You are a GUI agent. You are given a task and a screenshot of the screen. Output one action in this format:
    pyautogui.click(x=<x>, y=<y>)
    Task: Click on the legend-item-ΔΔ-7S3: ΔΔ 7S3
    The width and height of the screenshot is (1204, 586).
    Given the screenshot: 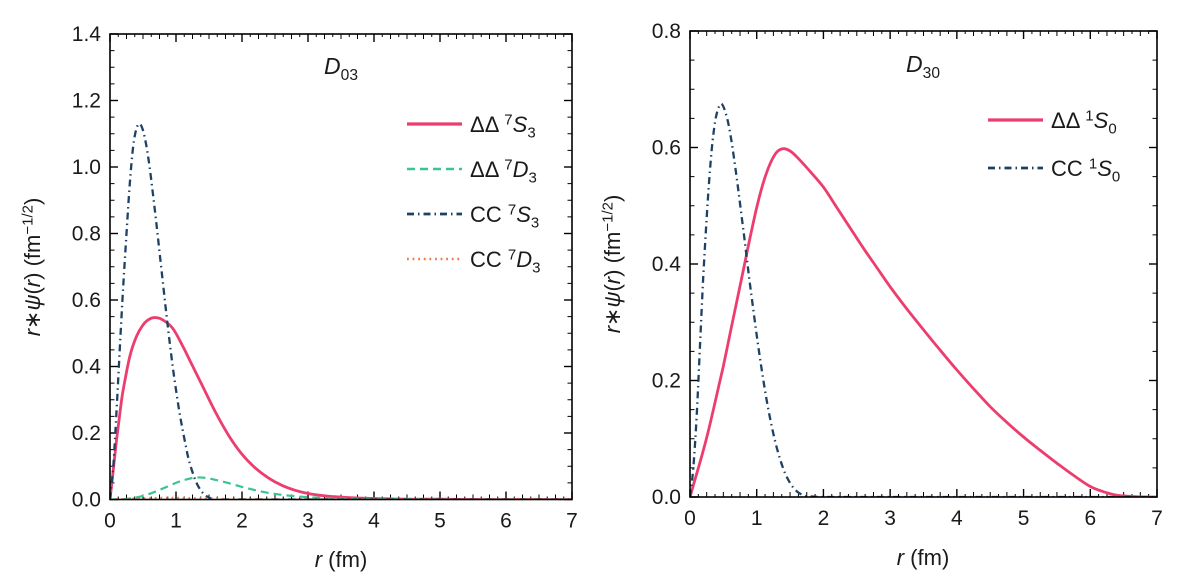 What is the action you would take?
    pyautogui.click(x=471, y=127)
    